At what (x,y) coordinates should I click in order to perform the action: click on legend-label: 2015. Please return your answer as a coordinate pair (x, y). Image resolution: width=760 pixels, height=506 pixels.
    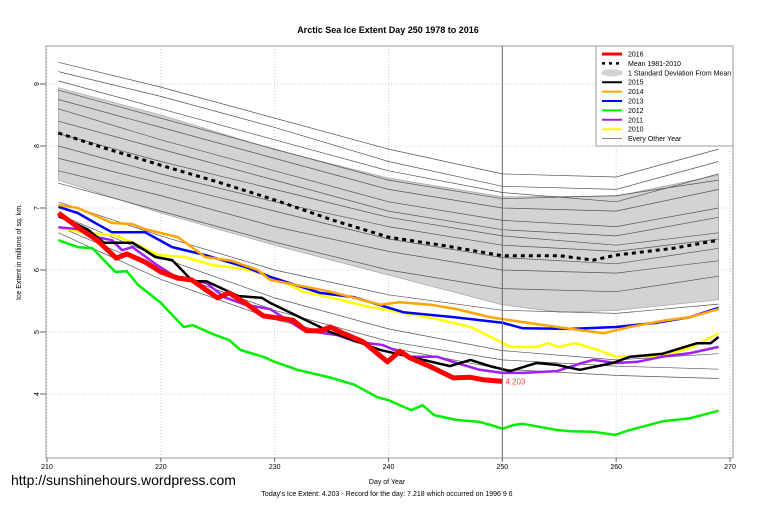
    Looking at the image, I should click on (636, 83).